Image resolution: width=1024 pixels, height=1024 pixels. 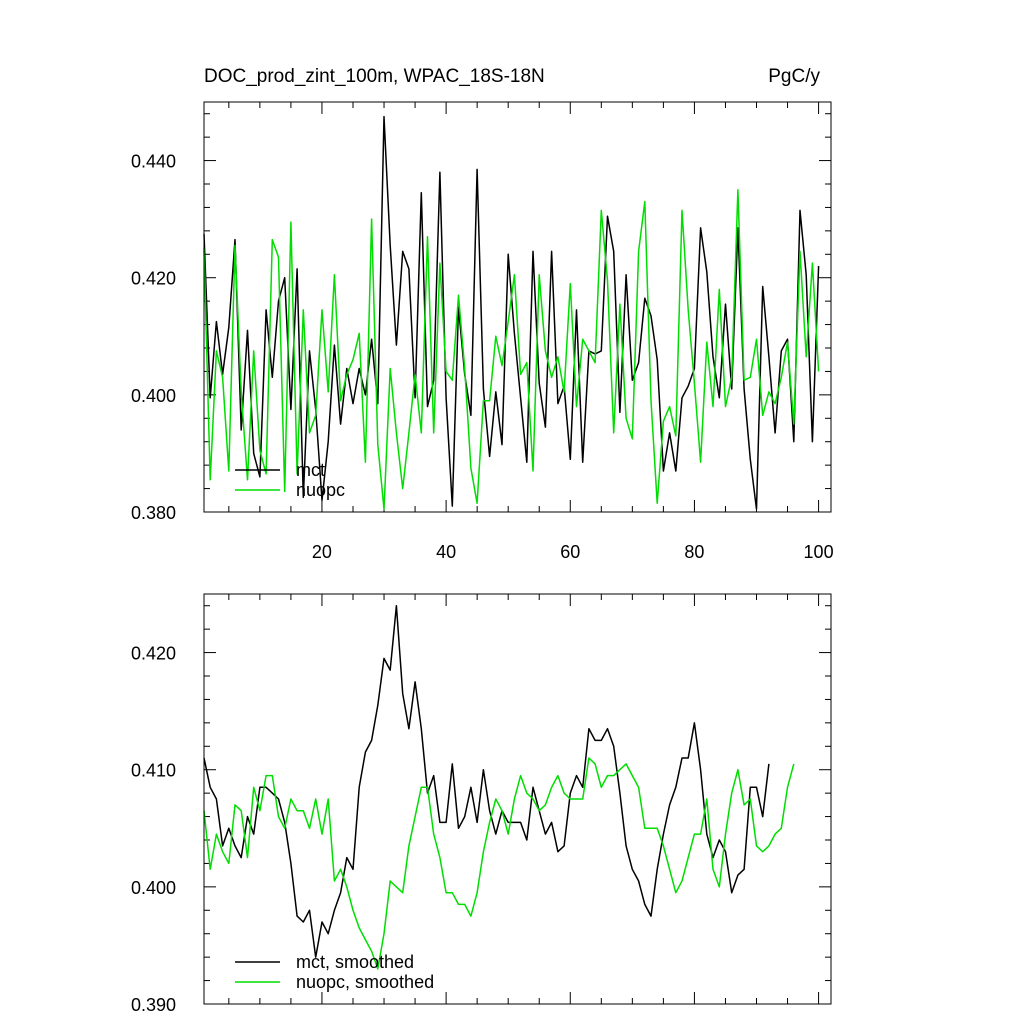 What do you see at coordinates (499, 863) in the screenshot?
I see `series-line-nuopc-smoothed` at bounding box center [499, 863].